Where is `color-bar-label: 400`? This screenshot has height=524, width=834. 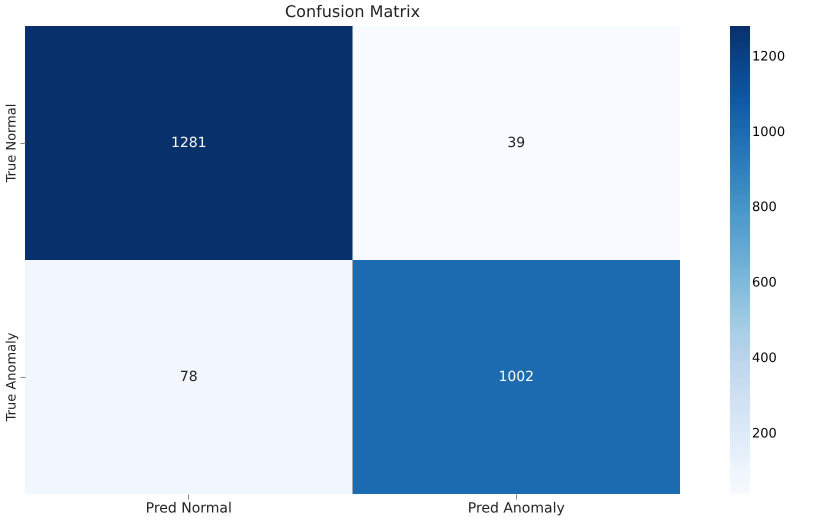
color-bar-label: 400 is located at coordinates (764, 358).